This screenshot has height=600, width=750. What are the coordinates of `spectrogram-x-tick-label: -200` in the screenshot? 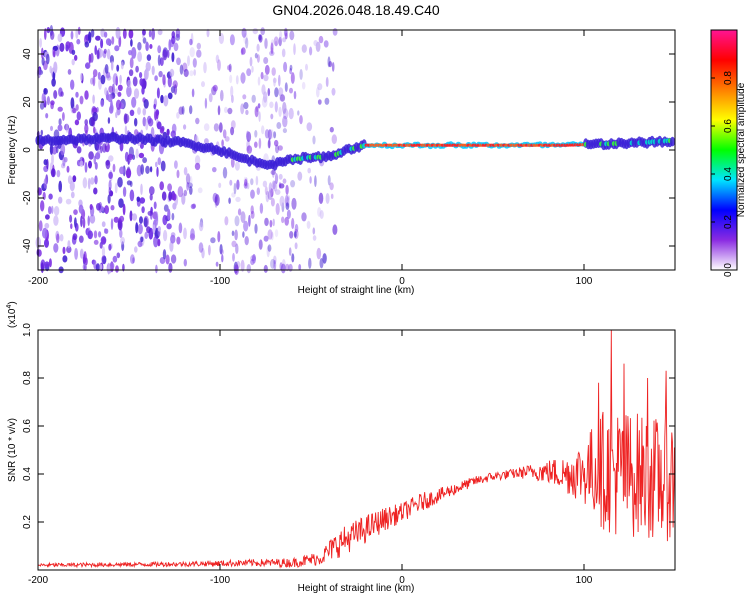 It's located at (38, 281).